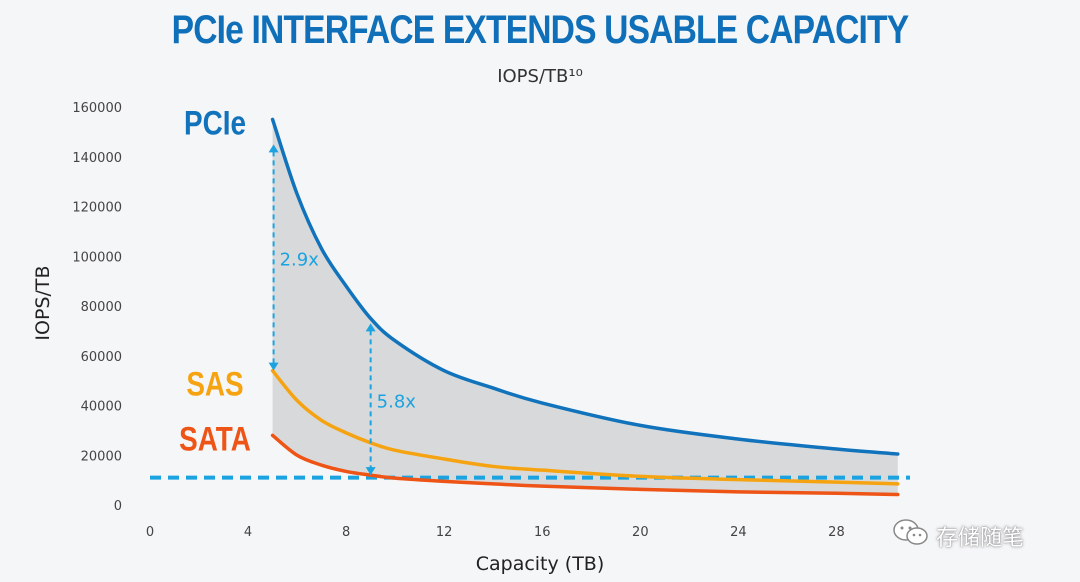 The image size is (1080, 582). What do you see at coordinates (585, 465) in the screenshot?
I see `series-line-sata` at bounding box center [585, 465].